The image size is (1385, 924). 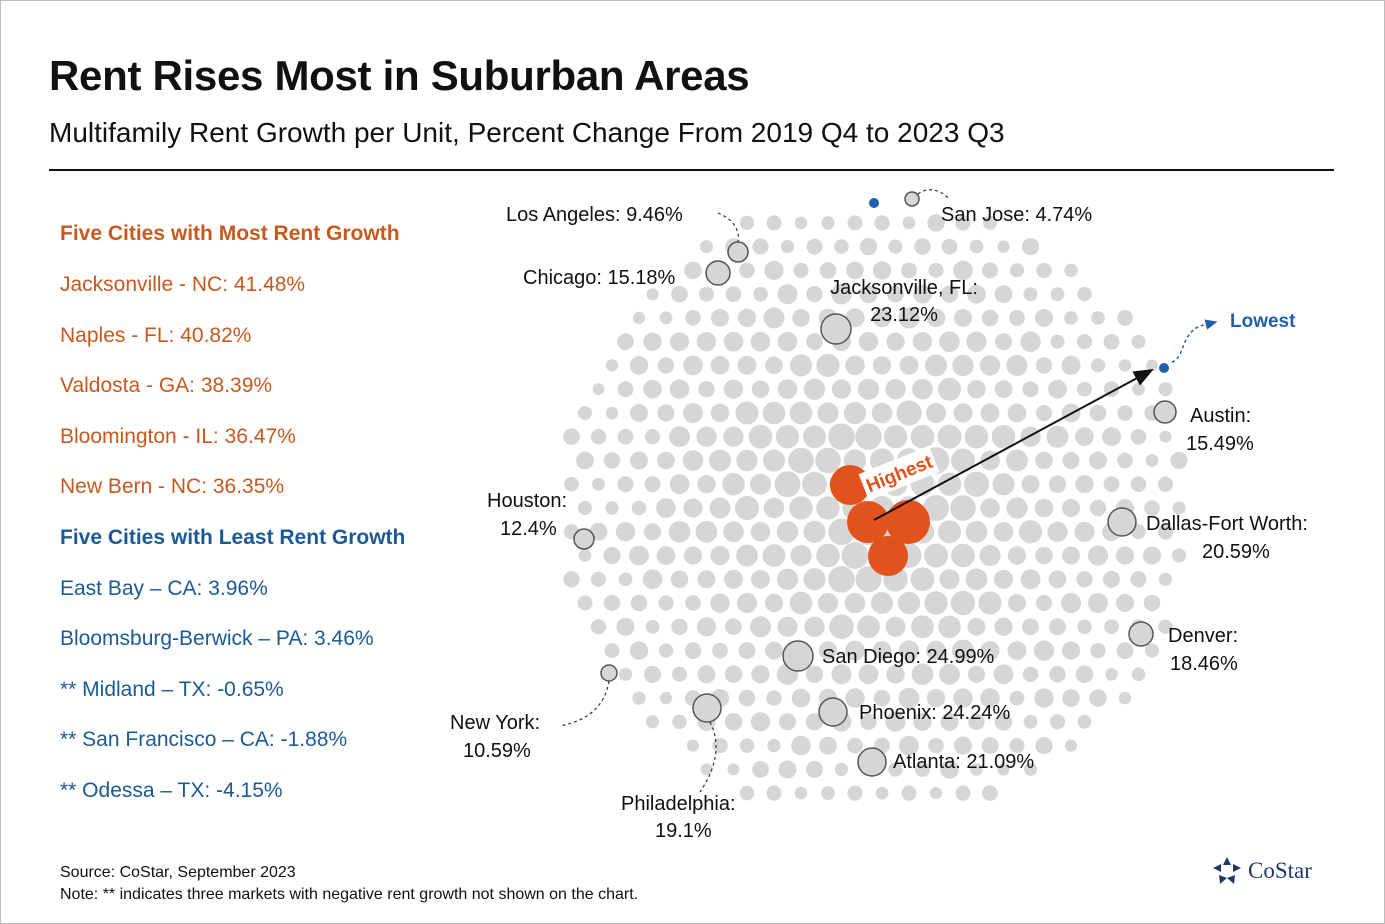 I want to click on metro-label: San Diego: 24.99%, so click(x=908, y=657).